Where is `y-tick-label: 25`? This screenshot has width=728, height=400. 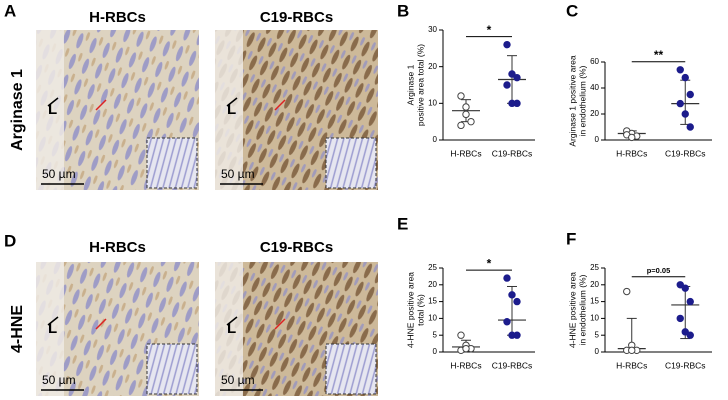 y-tick-label: 25 is located at coordinates (432, 267).